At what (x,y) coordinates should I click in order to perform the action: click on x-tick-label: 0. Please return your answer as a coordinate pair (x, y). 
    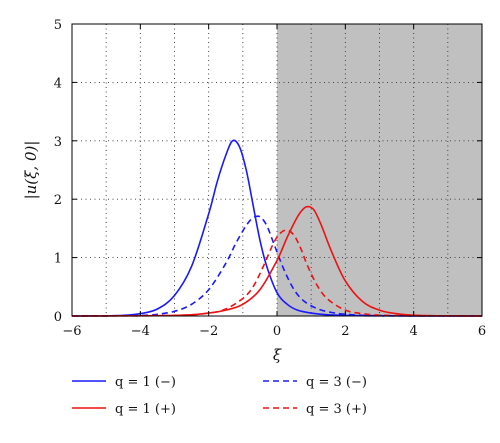
    Looking at the image, I should click on (277, 331).